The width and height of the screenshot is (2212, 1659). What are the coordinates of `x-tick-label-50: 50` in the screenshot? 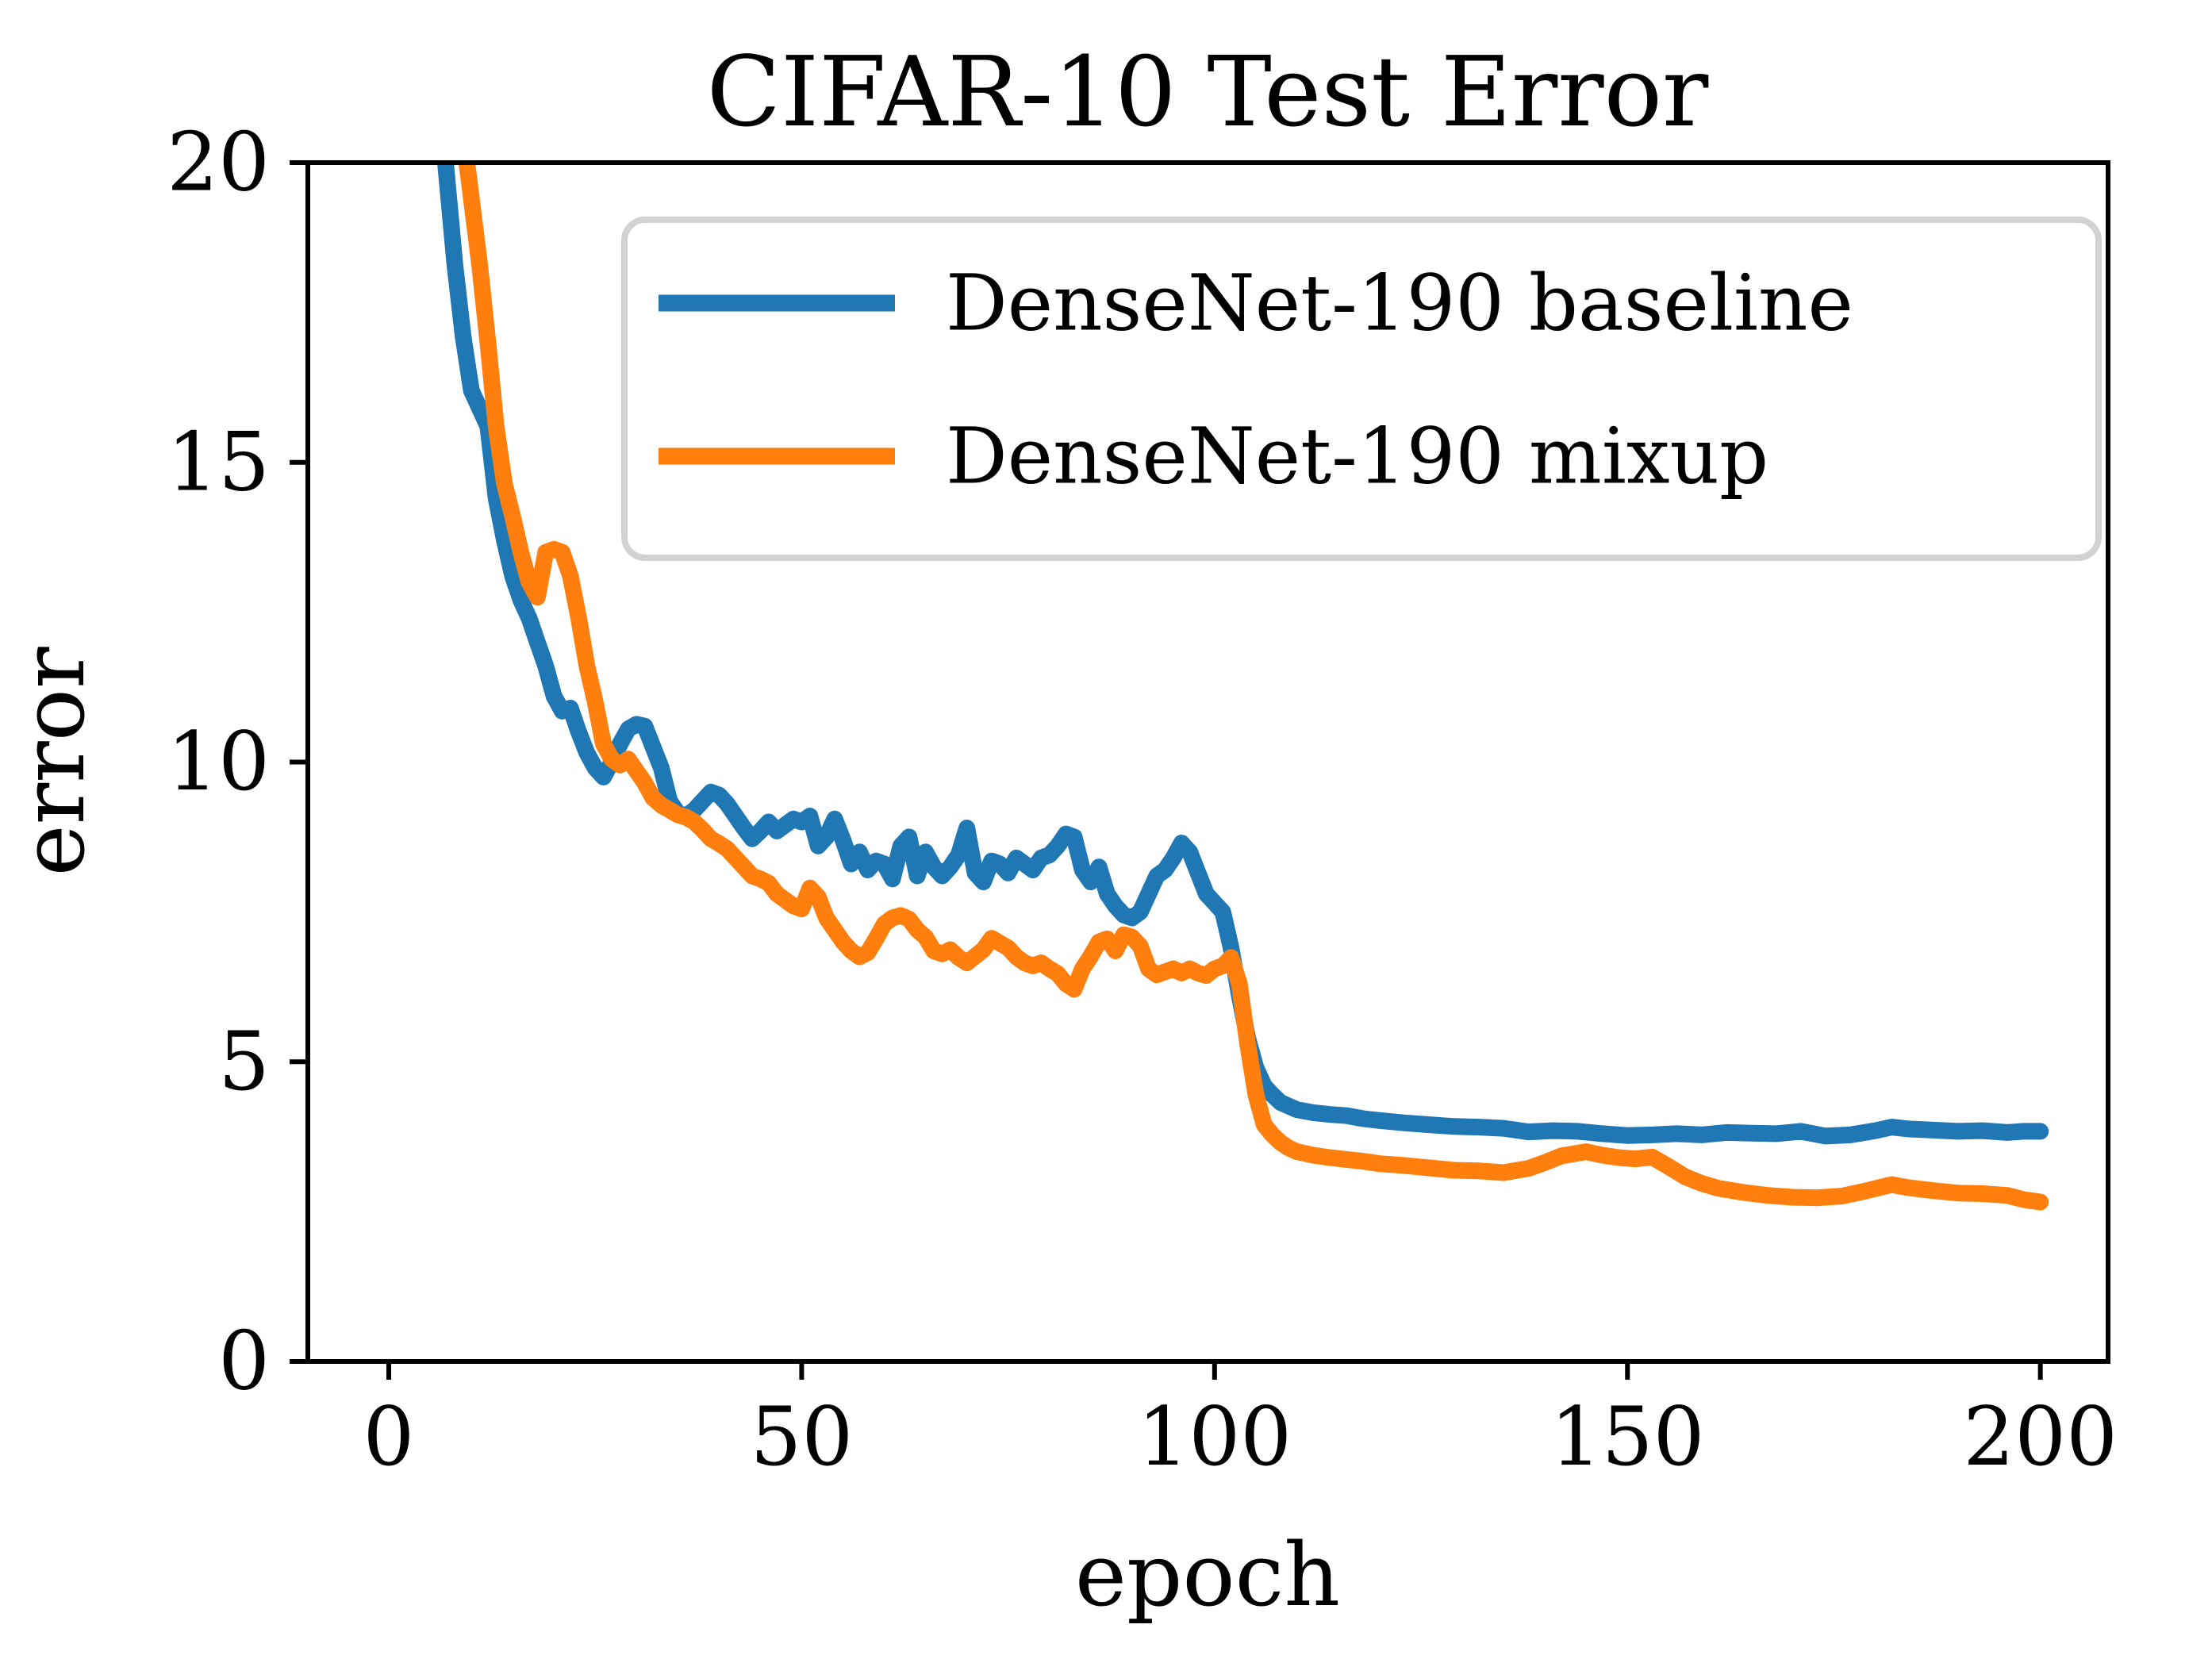 It's located at (802, 1437).